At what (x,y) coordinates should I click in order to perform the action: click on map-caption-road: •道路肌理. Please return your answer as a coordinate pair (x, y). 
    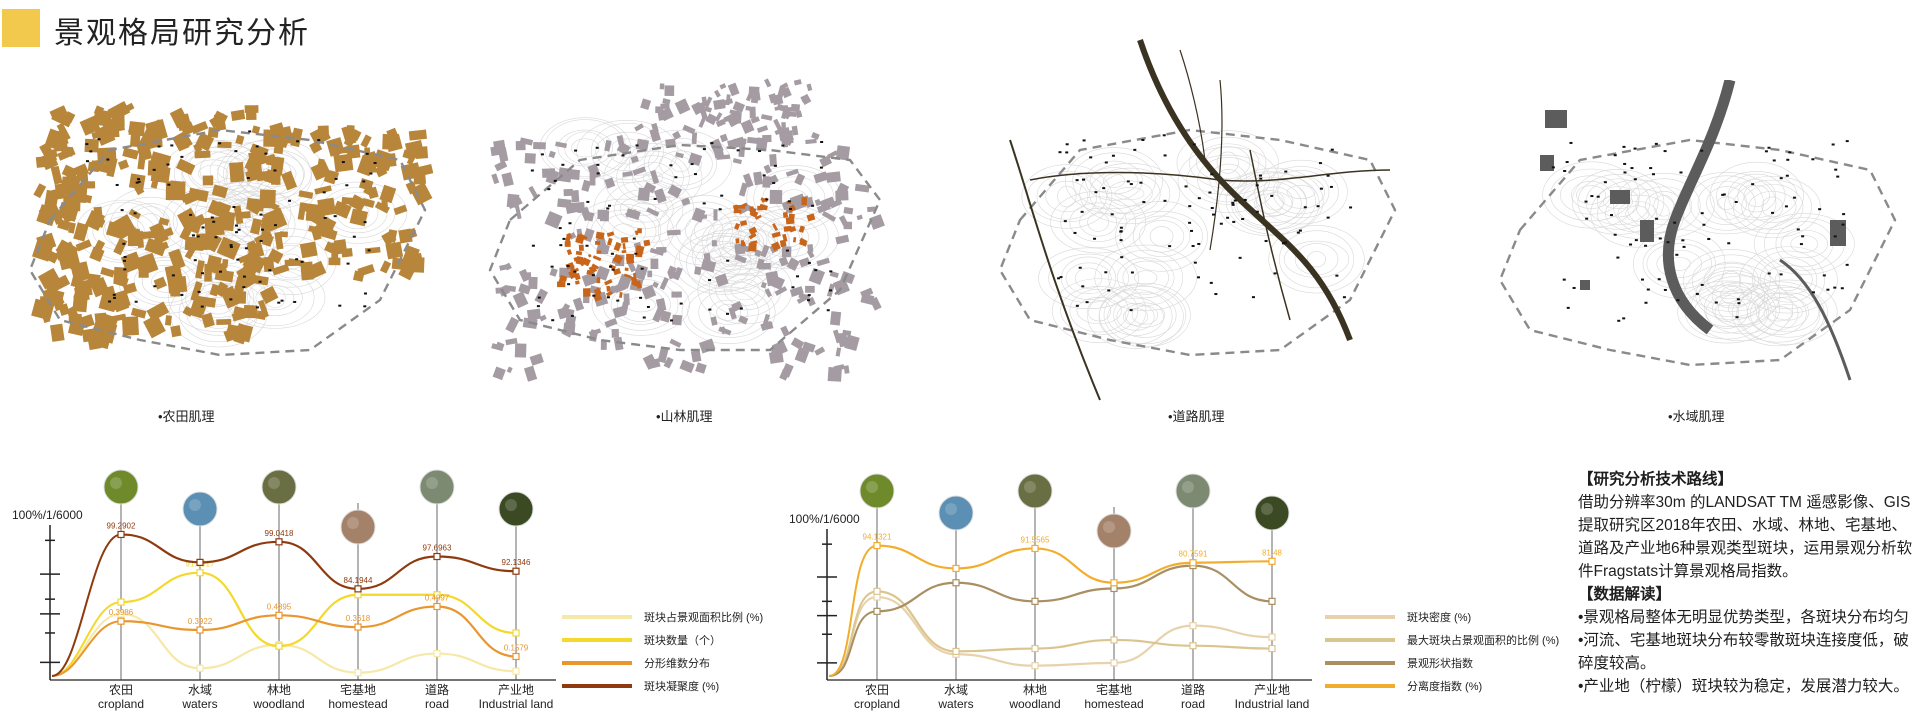
    Looking at the image, I should click on (1196, 416).